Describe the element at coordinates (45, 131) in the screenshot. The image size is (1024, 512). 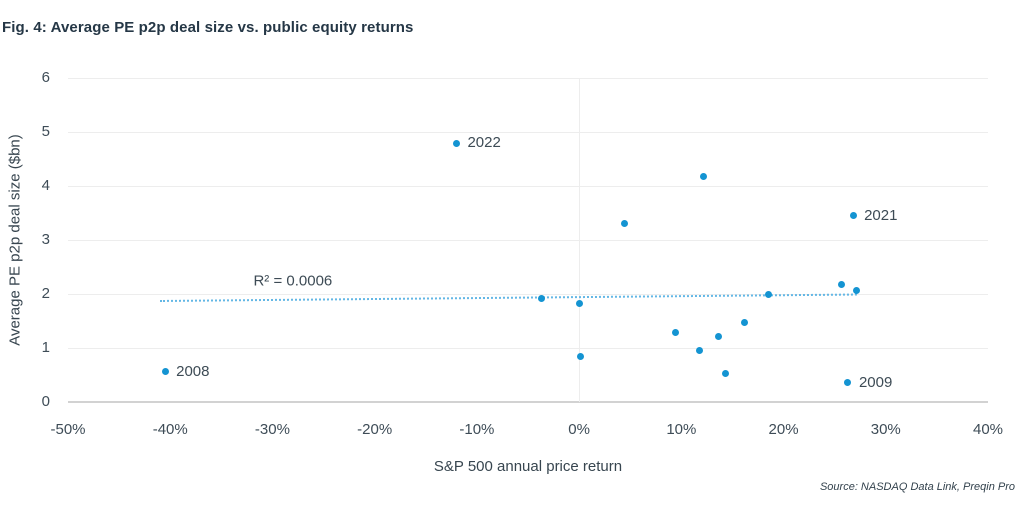
I see `y-tick-label: 5` at that location.